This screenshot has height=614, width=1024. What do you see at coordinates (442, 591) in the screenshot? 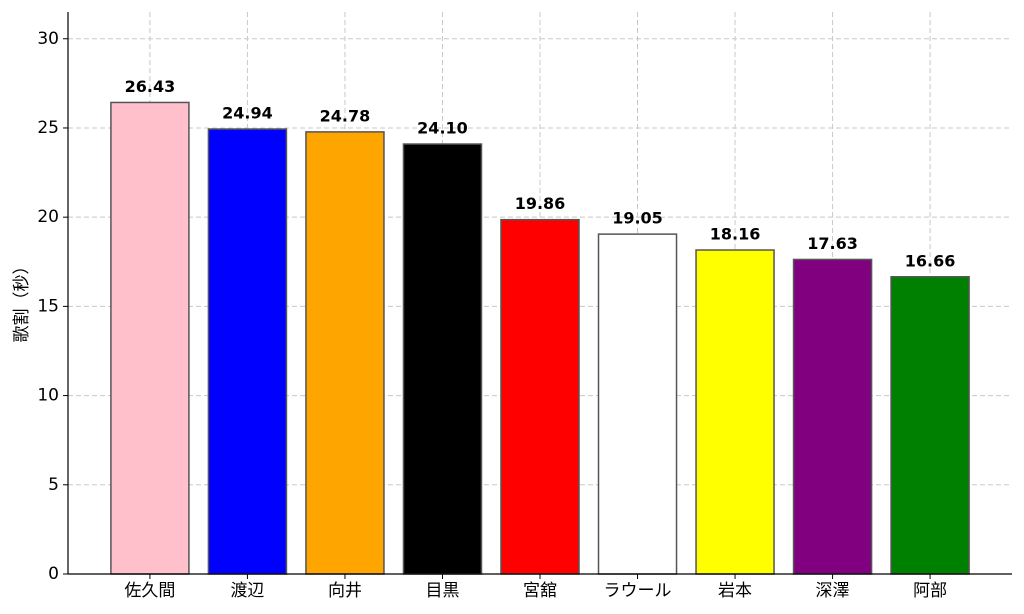
I see `x-tick-label: 目黒` at bounding box center [442, 591].